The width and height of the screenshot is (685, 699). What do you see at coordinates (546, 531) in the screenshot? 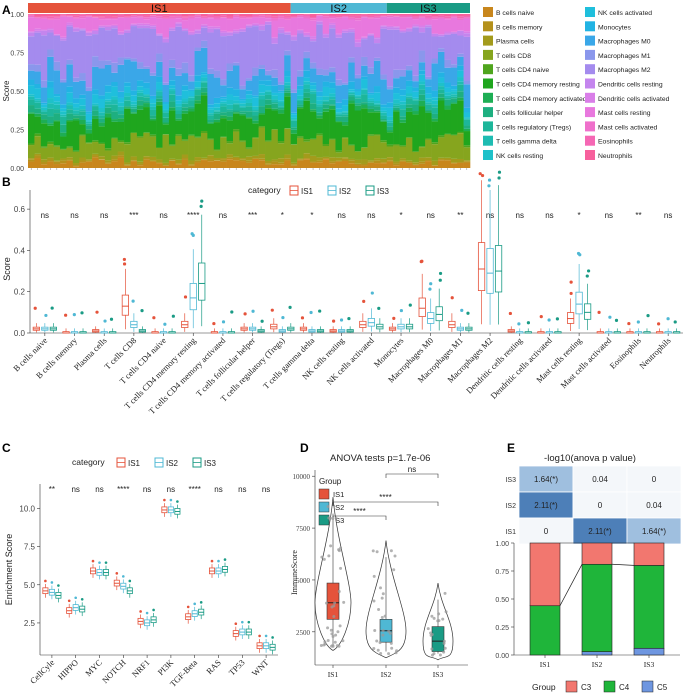
I see `heatmap-cell-value: 0` at bounding box center [546, 531].